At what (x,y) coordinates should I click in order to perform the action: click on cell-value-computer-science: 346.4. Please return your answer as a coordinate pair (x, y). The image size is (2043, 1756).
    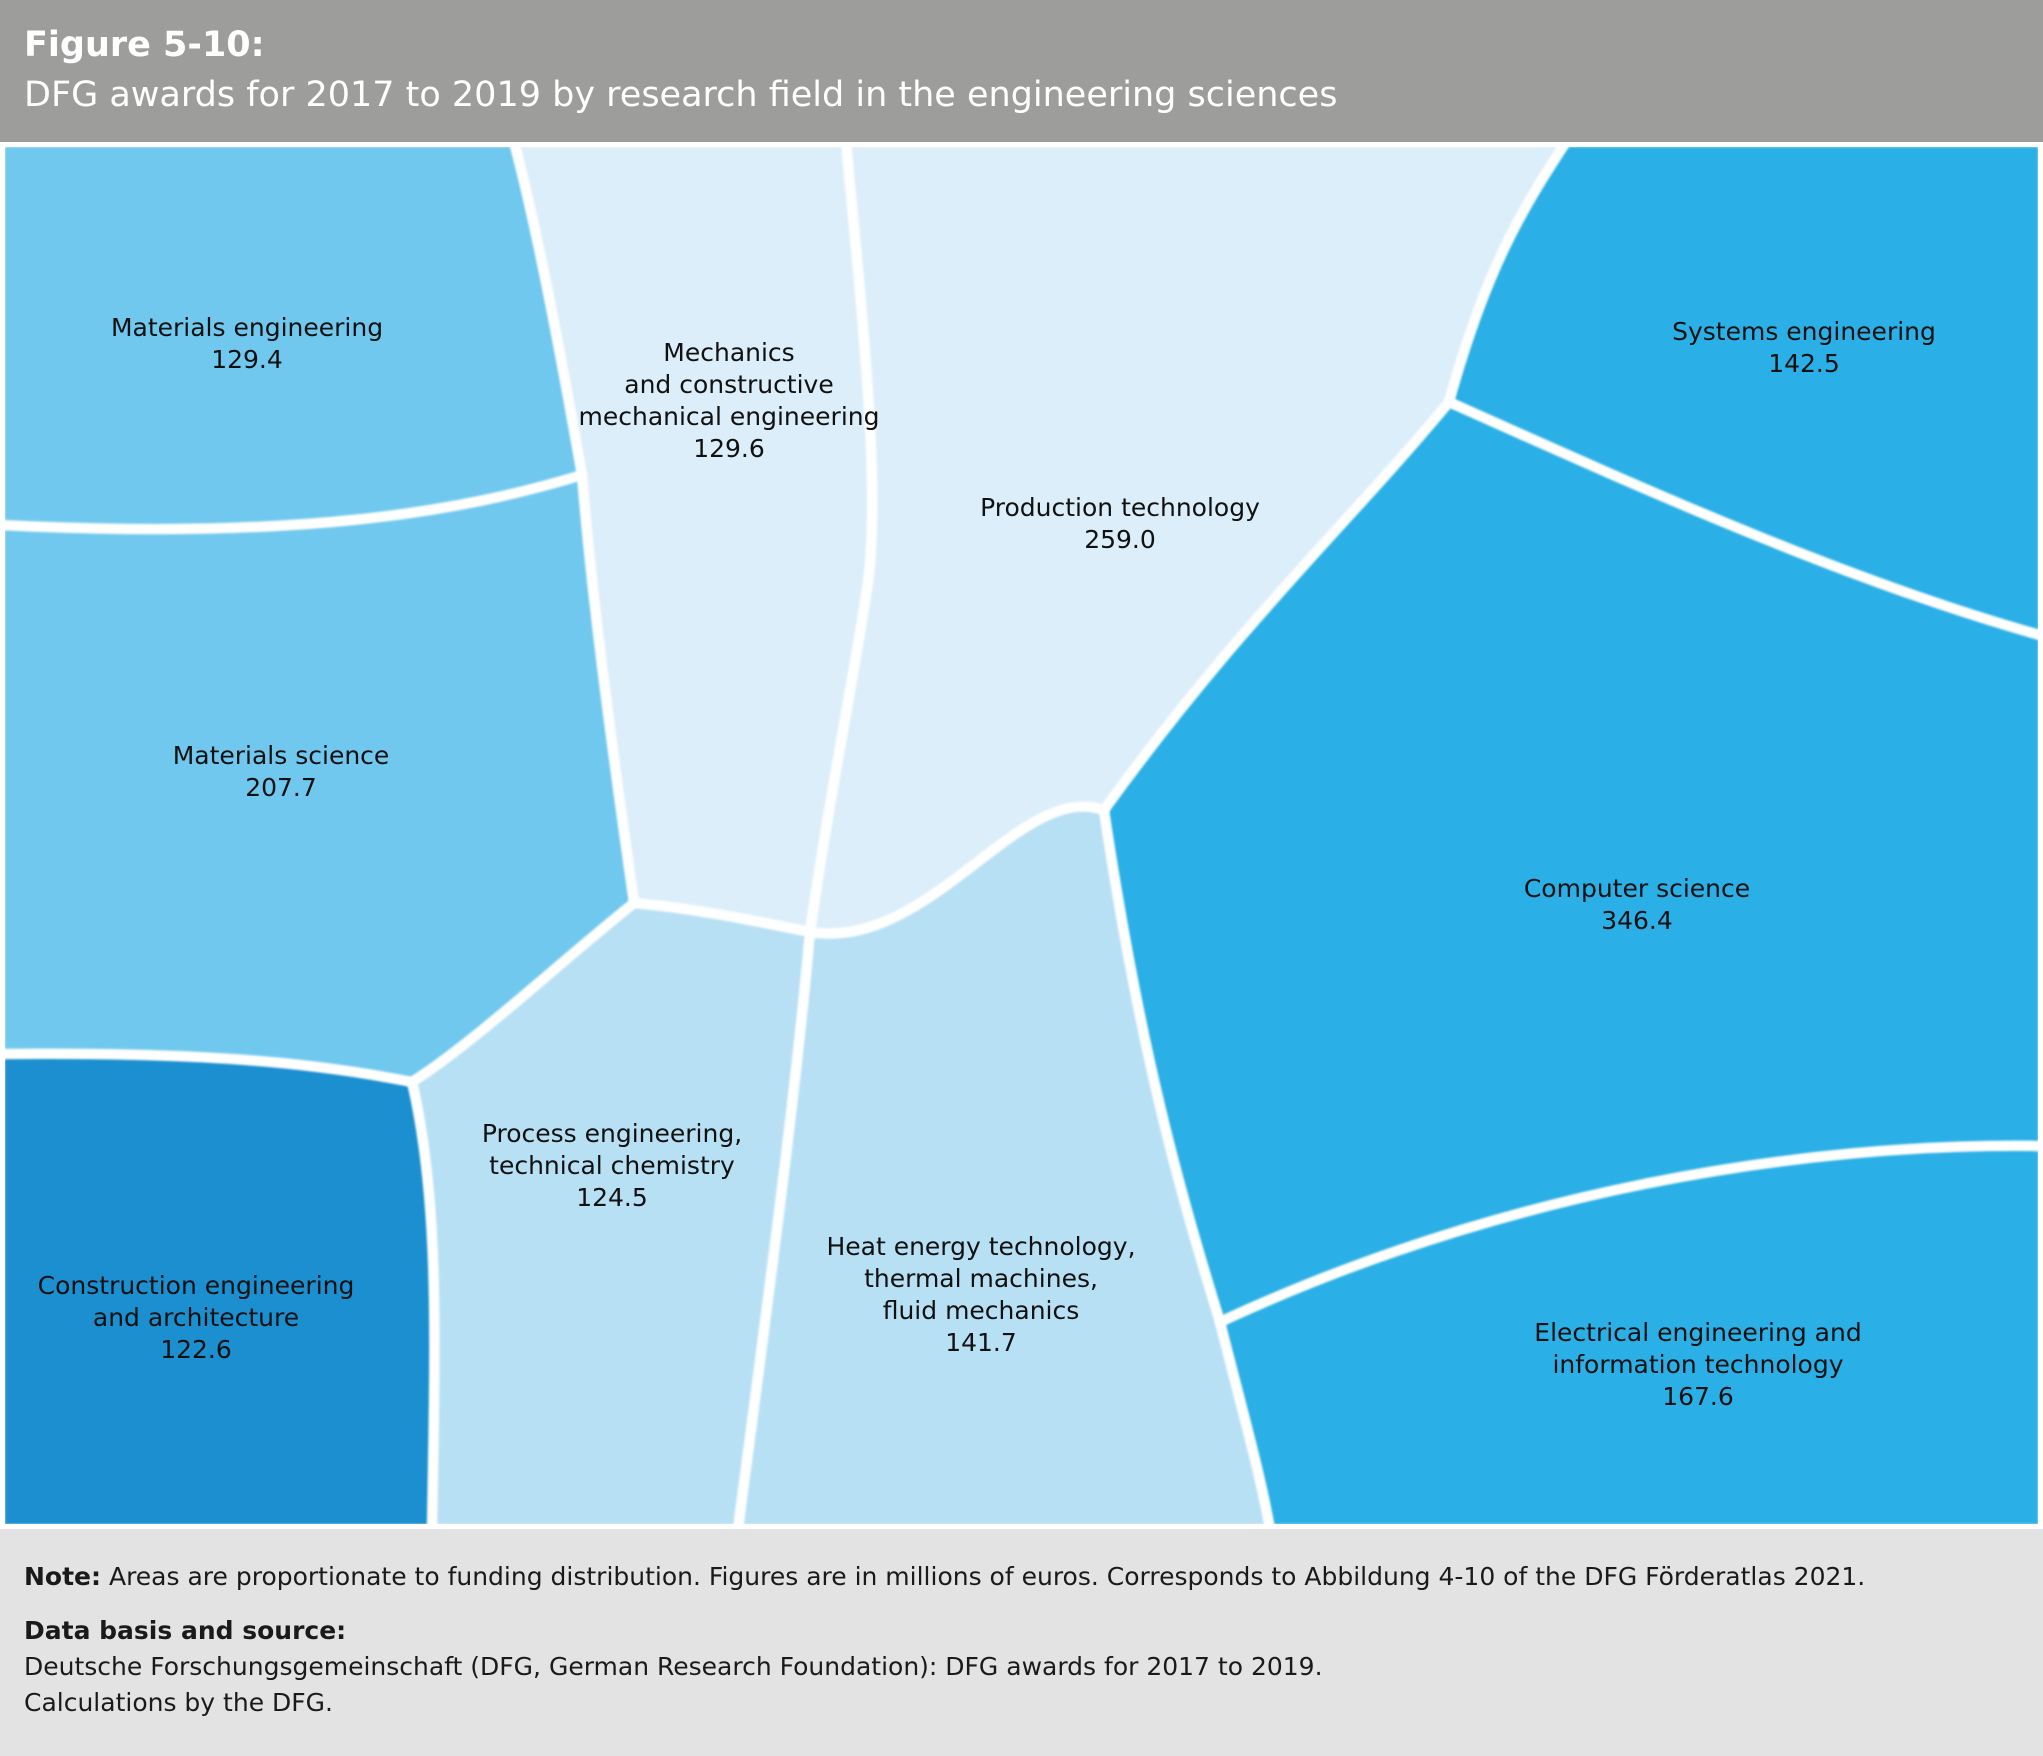
    Looking at the image, I should click on (1637, 920).